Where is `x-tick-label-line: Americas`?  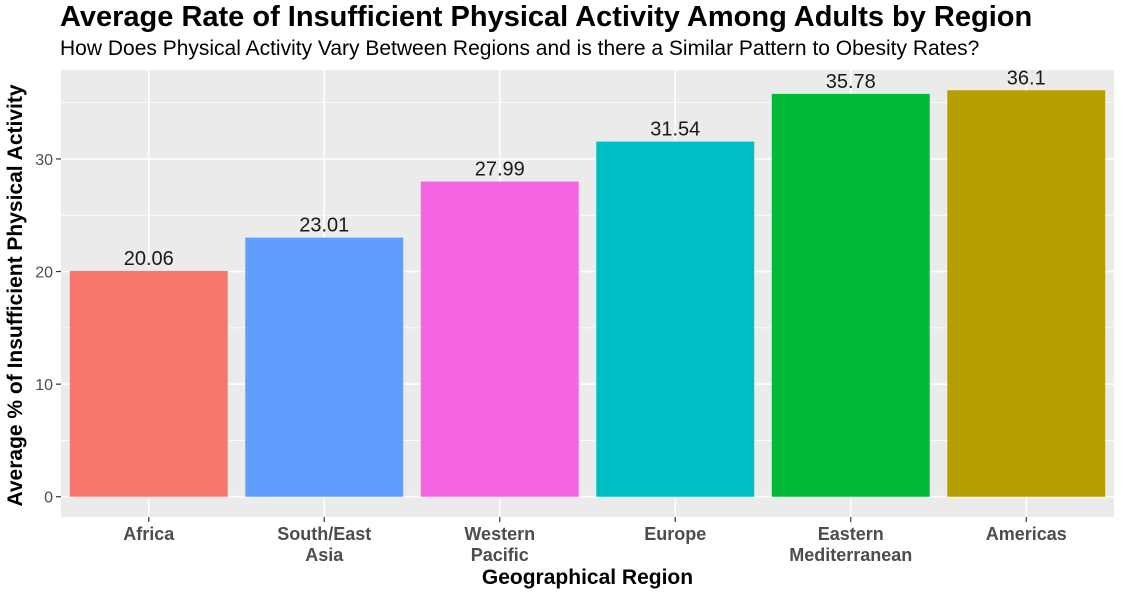 x-tick-label-line: Americas is located at coordinates (1026, 534).